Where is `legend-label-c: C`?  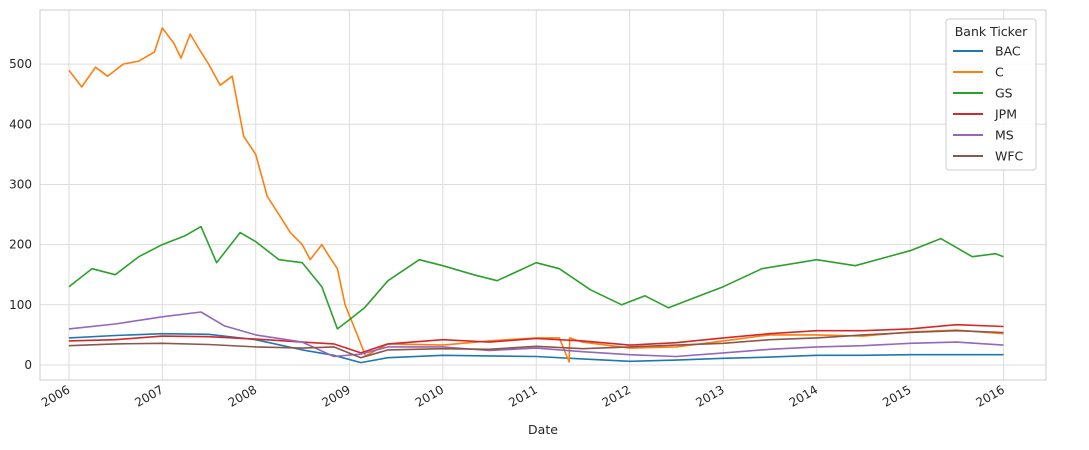 legend-label-c: C is located at coordinates (999, 72).